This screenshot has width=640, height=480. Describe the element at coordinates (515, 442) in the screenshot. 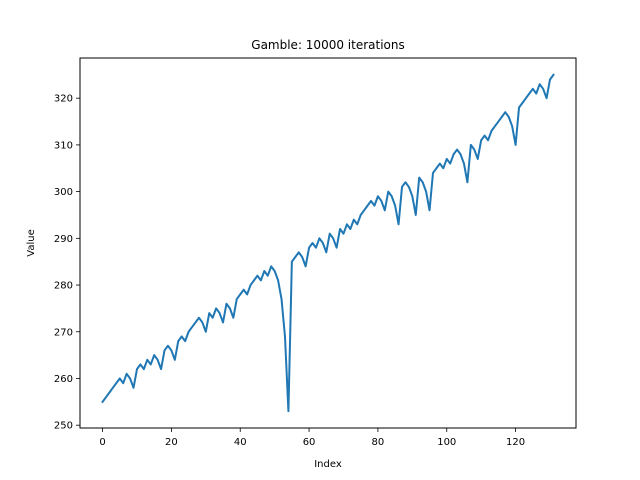

I see `x-tick-label: 120` at that location.